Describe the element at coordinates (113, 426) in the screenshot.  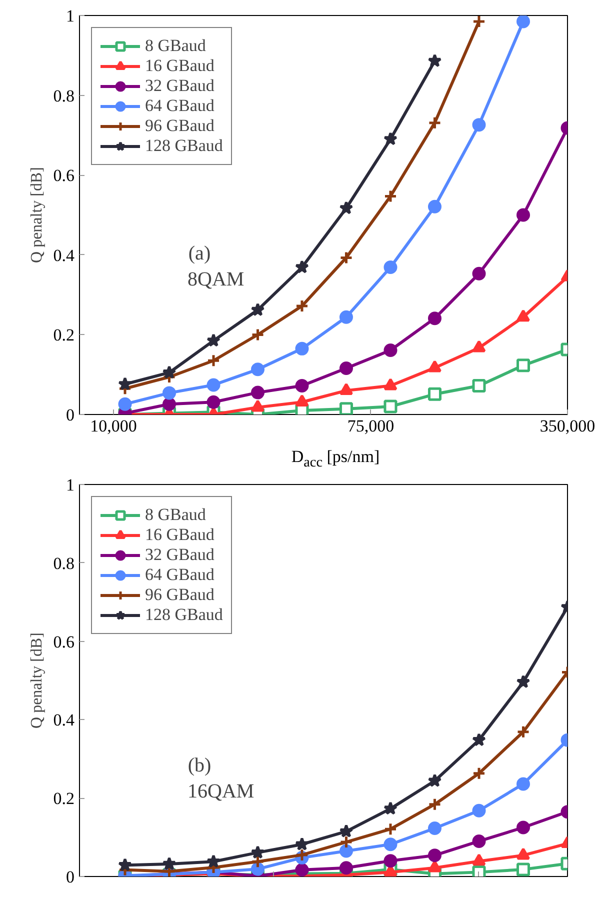
I see `x-tick-label: 10,000` at that location.